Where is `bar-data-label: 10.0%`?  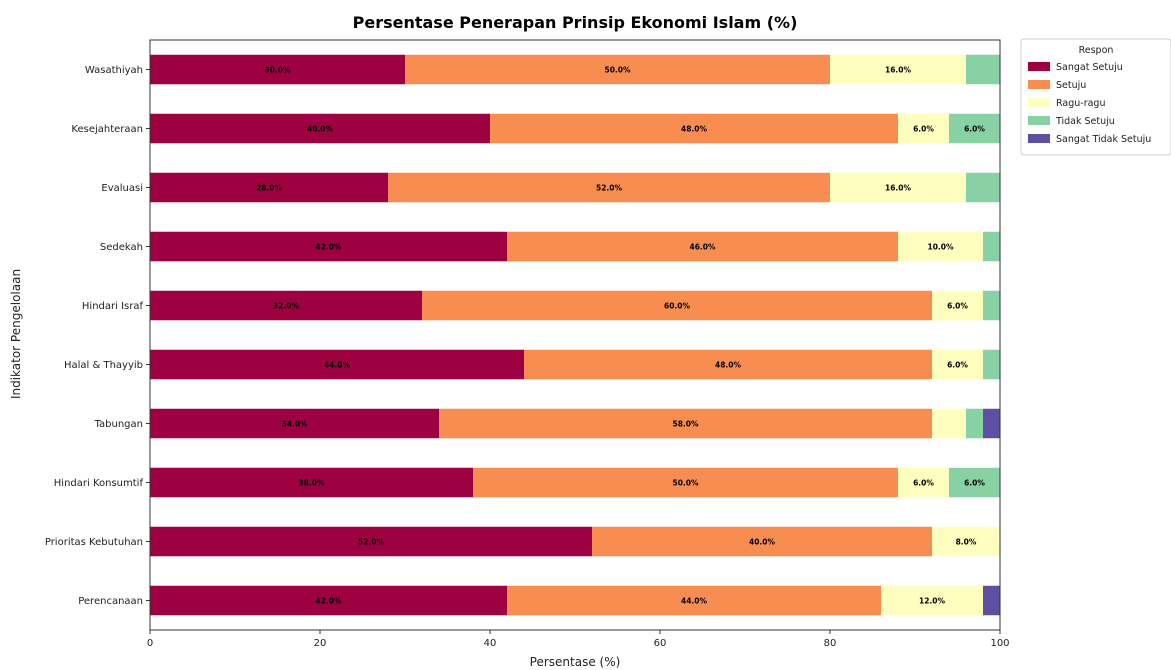
bar-data-label: 10.0% is located at coordinates (940, 247).